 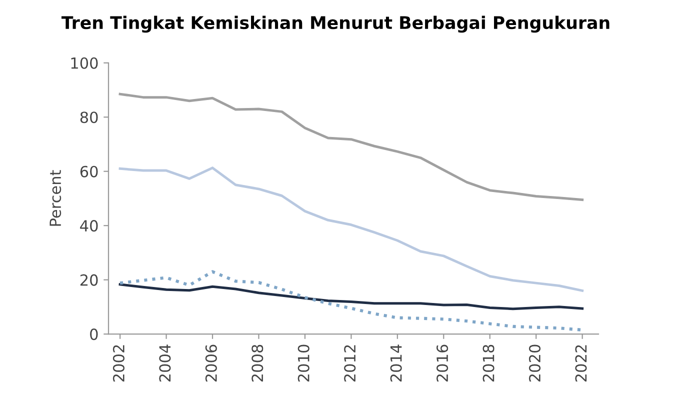 What do you see at coordinates (581, 363) in the screenshot?
I see `x-tick-label: 2022` at bounding box center [581, 363].